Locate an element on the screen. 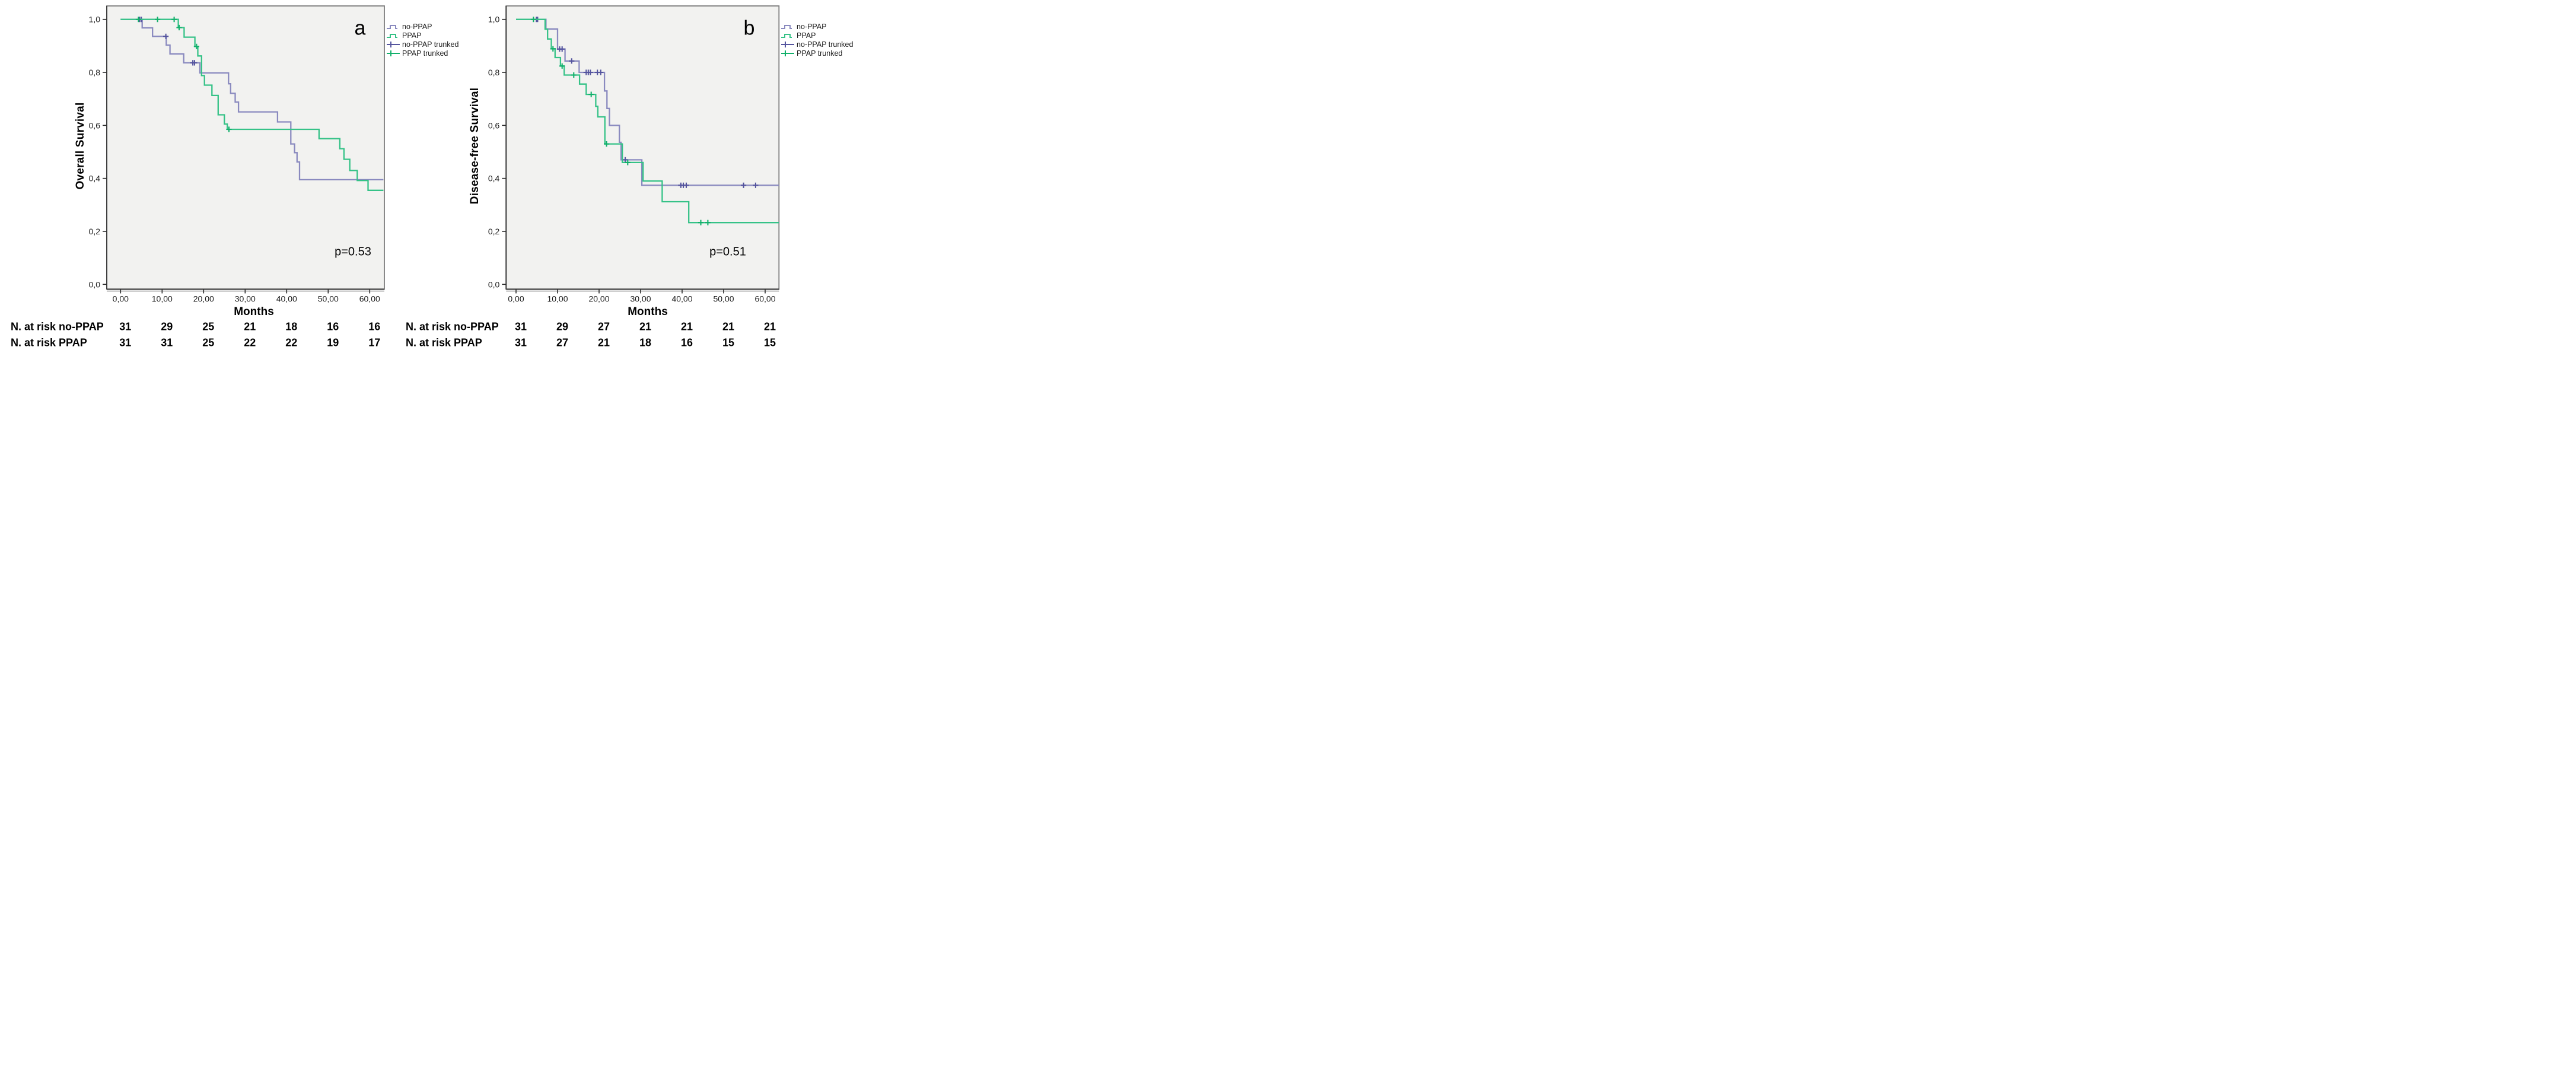 This screenshot has height=1078, width=2576. km-curve-no-ppap is located at coordinates (647, 102).